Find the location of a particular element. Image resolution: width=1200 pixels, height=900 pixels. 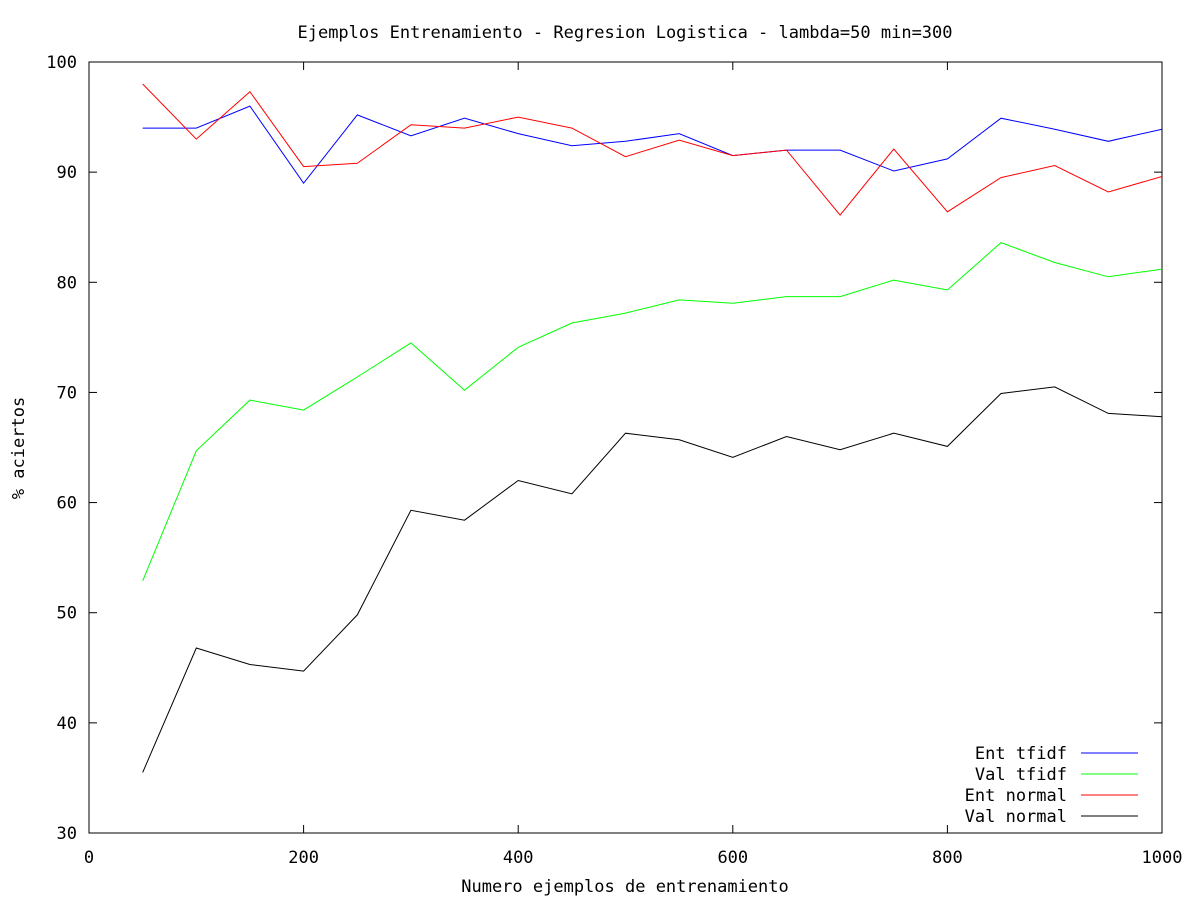

legend-label: Val normal is located at coordinates (1016, 817).